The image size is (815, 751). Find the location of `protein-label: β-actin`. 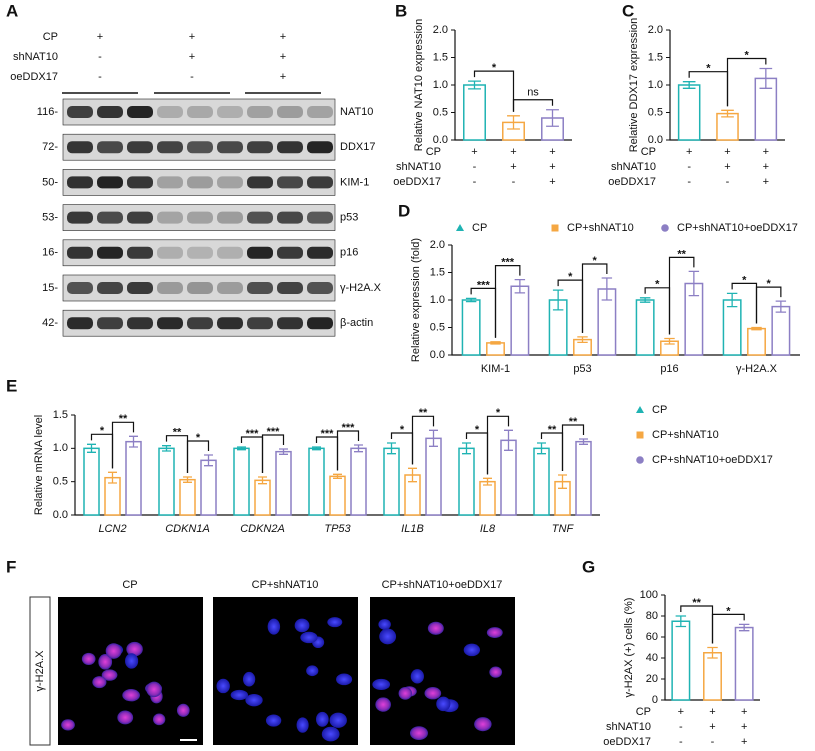

protein-label: β-actin is located at coordinates (356, 323).